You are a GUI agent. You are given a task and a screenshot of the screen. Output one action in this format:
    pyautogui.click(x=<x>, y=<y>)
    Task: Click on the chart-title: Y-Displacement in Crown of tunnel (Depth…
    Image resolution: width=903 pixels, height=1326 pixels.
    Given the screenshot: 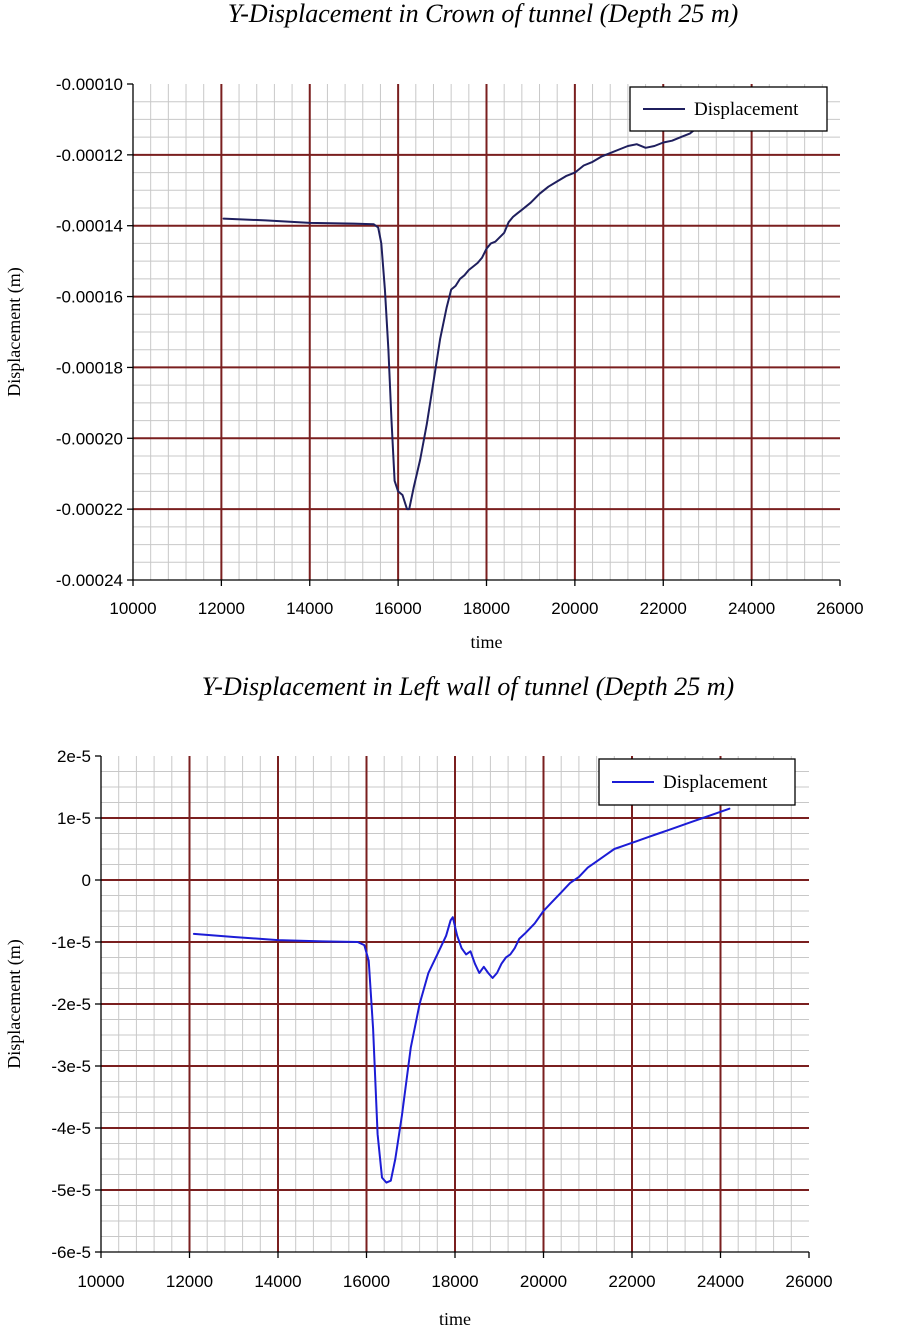 What is the action you would take?
    pyautogui.click(x=483, y=14)
    